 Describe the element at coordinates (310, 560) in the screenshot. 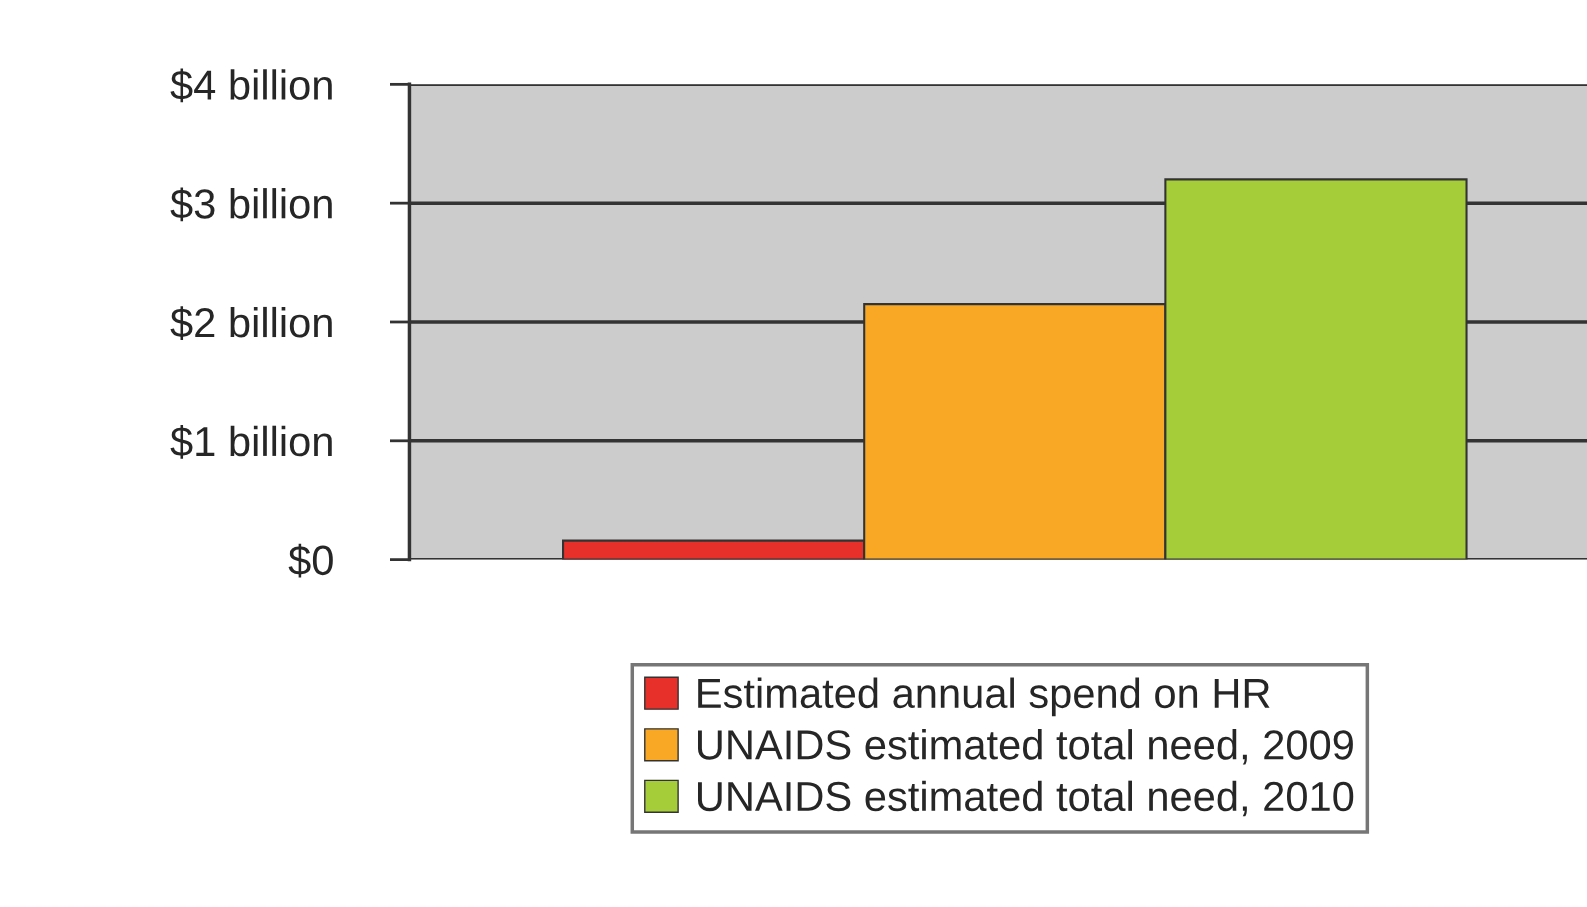

I see `y-tick-label: $0` at that location.